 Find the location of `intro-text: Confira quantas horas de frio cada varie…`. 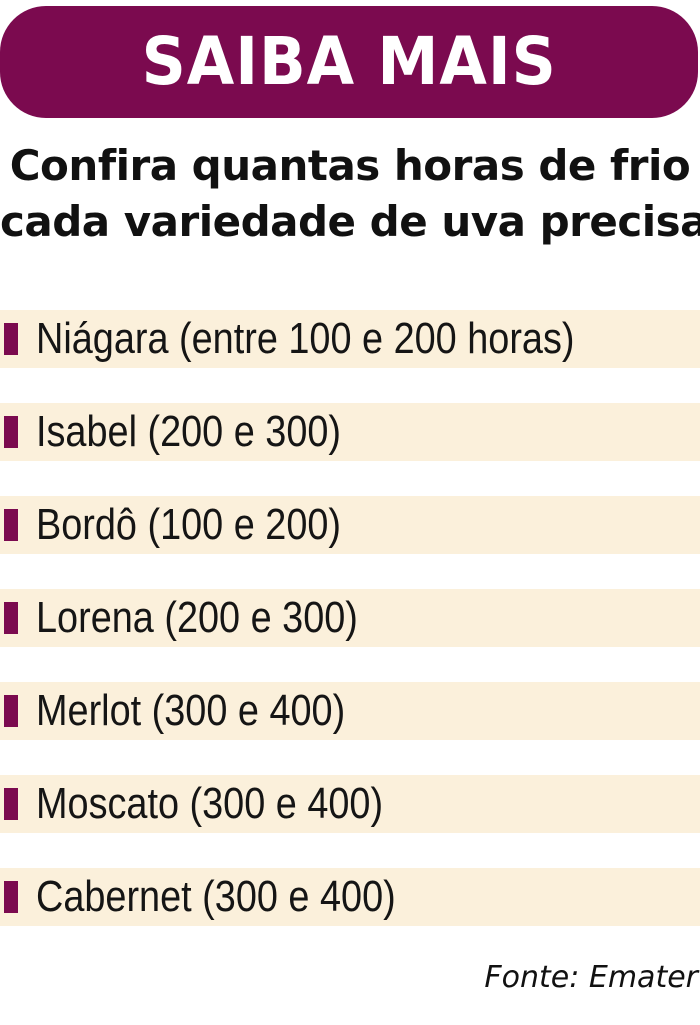

intro-text: Confira quantas horas de frio cada varie… is located at coordinates (350, 194).